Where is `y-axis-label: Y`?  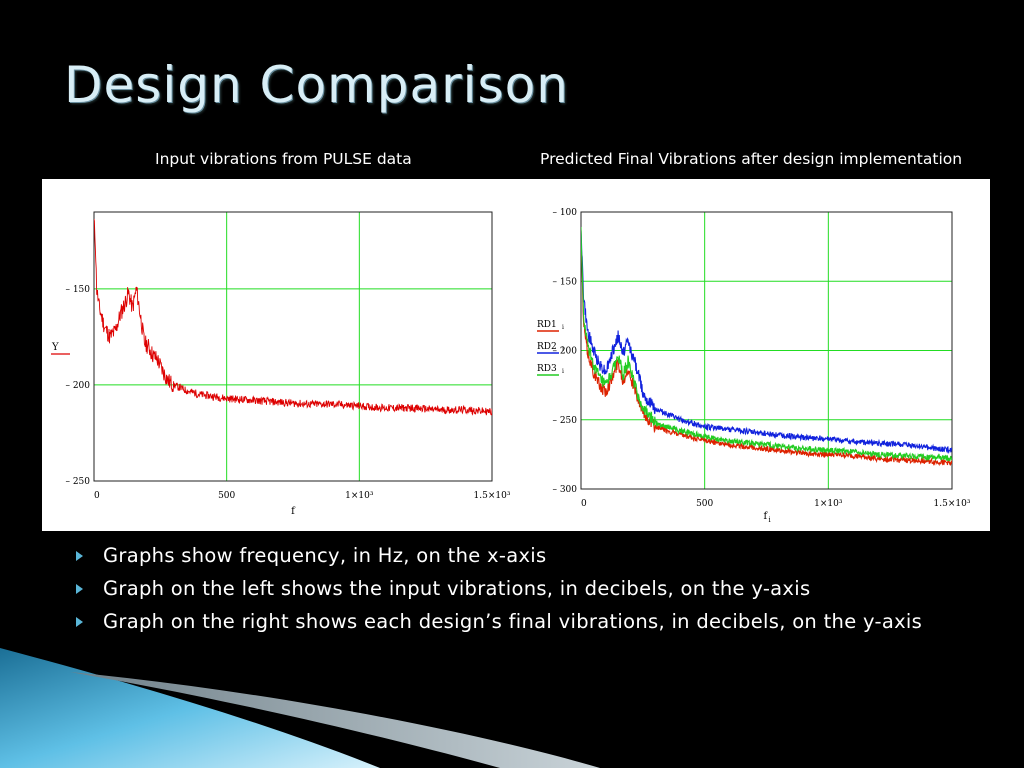 y-axis-label: Y is located at coordinates (55, 347).